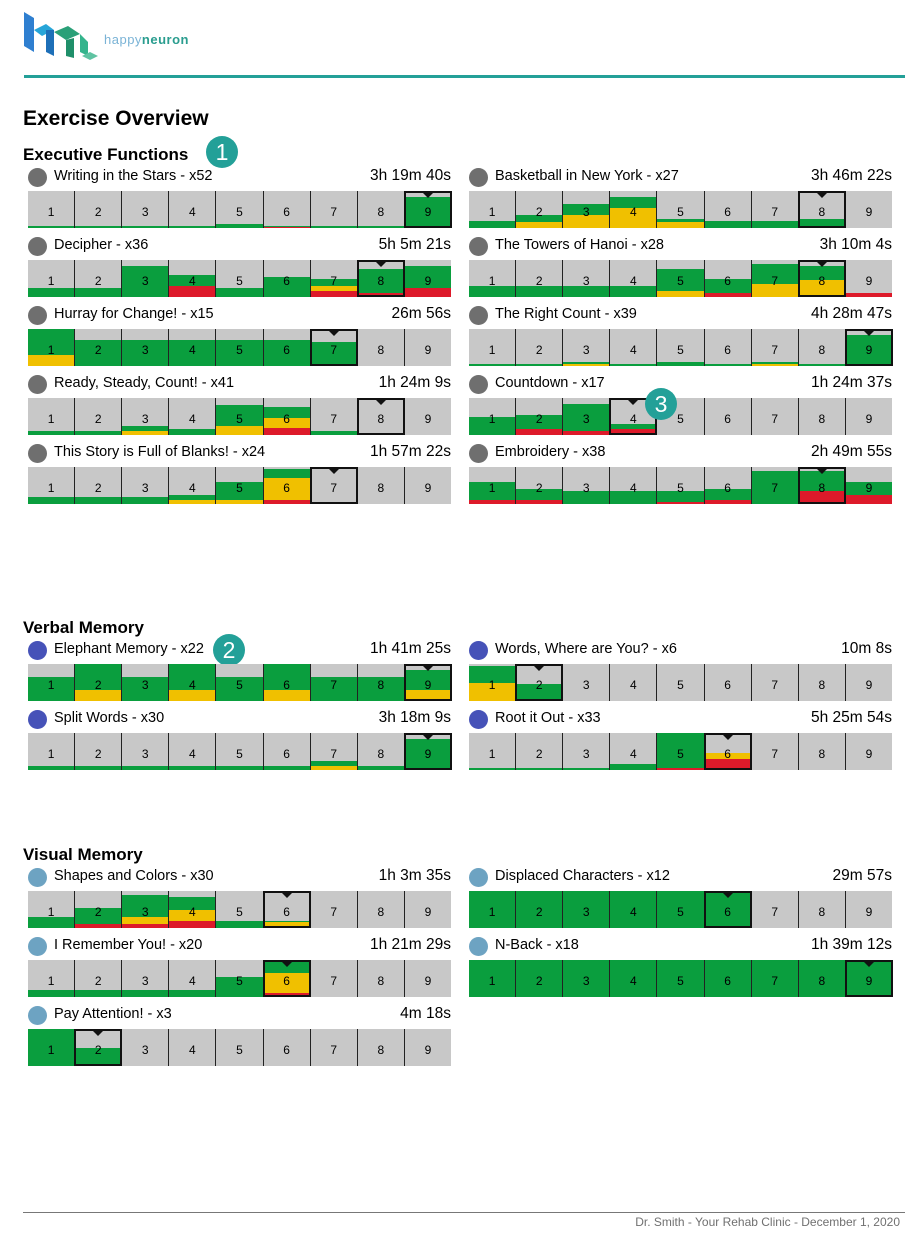  Describe the element at coordinates (727, 281) in the screenshot. I see `level-number: 6` at that location.